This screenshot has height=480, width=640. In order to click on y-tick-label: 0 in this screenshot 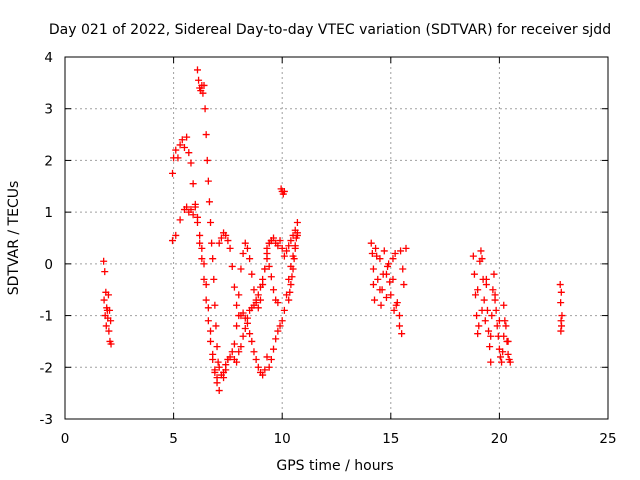, I will do `click(48, 265)`.